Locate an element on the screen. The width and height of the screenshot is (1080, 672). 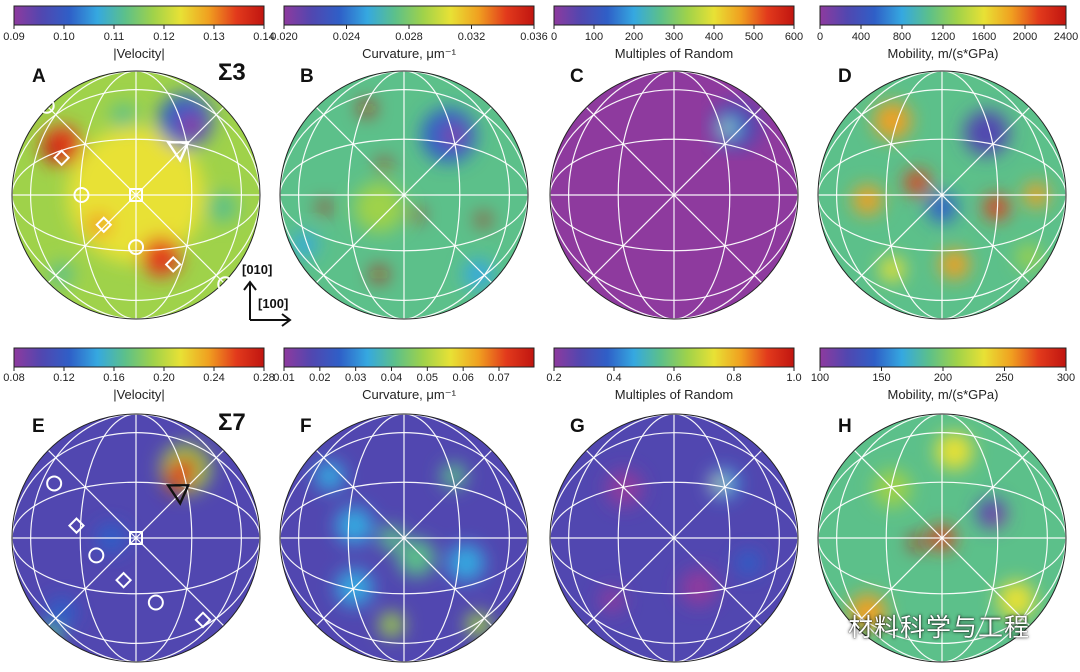
wechat-icon is located at coordinates (824, 625).